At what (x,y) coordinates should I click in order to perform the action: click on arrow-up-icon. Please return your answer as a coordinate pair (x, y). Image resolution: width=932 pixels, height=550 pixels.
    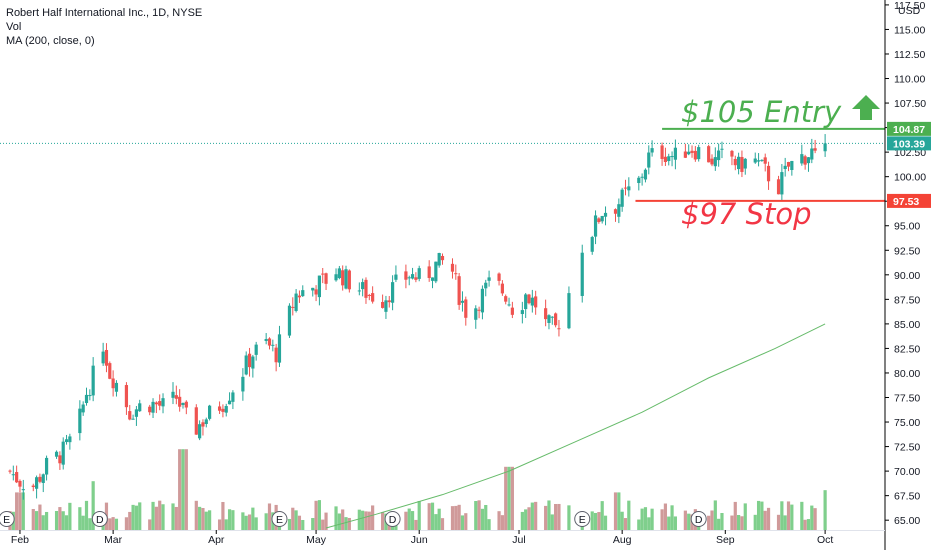
    Looking at the image, I should click on (866, 107).